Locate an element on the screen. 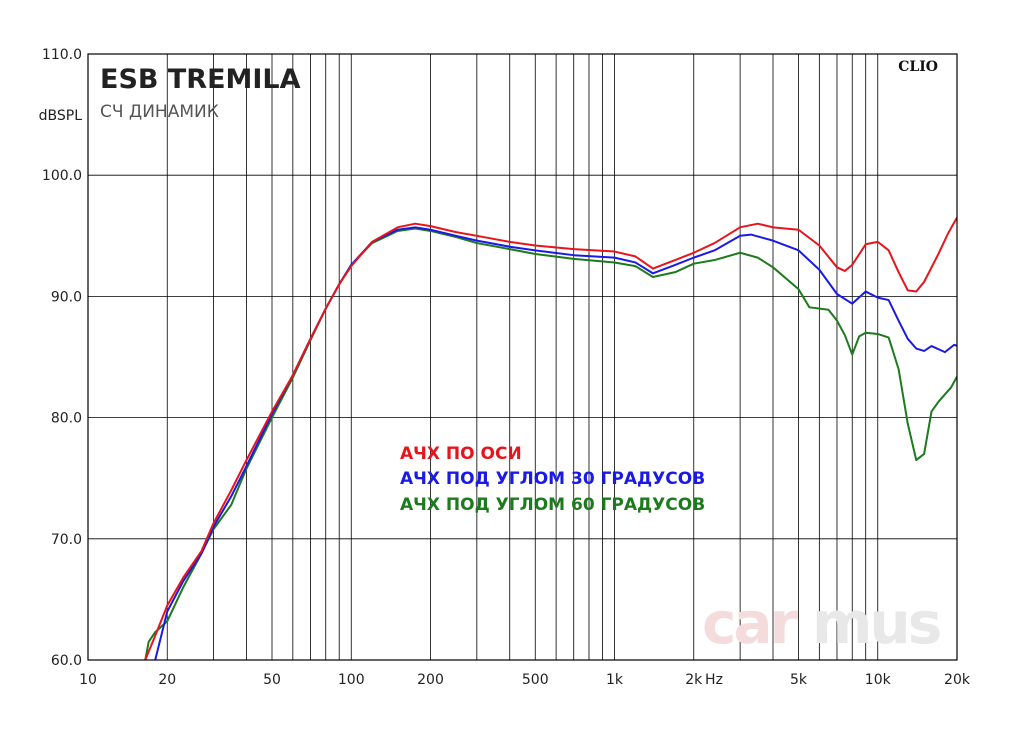 The height and width of the screenshot is (730, 1024). x-tick-label: 50 is located at coordinates (272, 680).